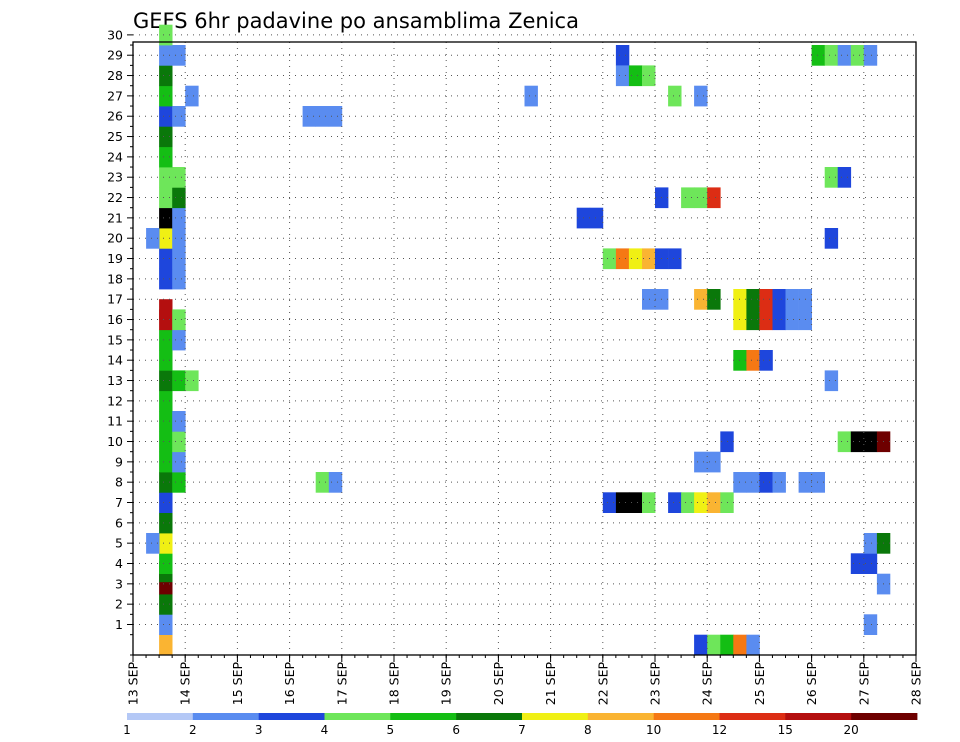 Image resolution: width=960 pixels, height=742 pixels. Describe the element at coordinates (356, 21) in the screenshot. I see `chart-title: GEFS 6hr padavine po ansamblima Zenica` at that location.